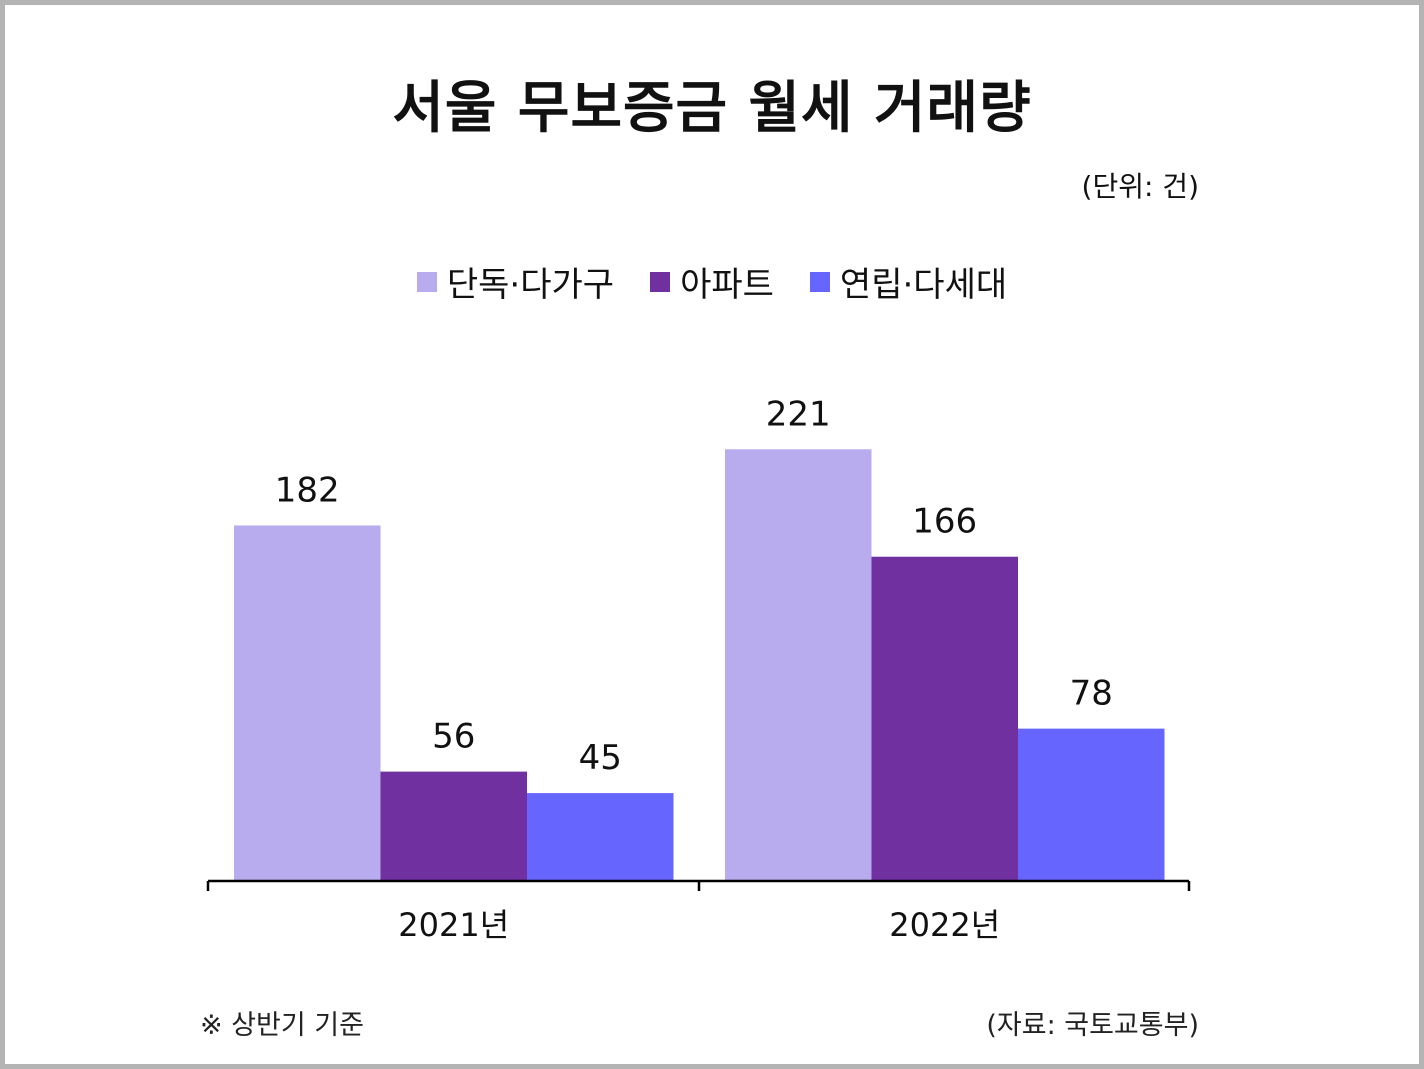 This screenshot has height=1069, width=1424. I want to click on category-label-0: 2021년, so click(453, 925).